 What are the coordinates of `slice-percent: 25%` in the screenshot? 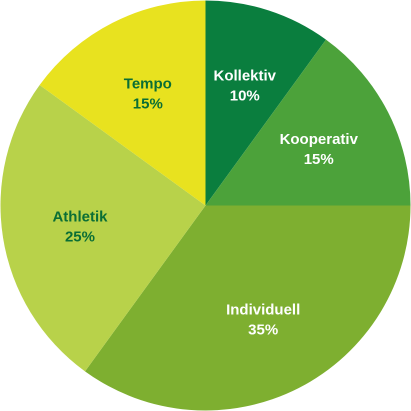 It's located at (80, 236).